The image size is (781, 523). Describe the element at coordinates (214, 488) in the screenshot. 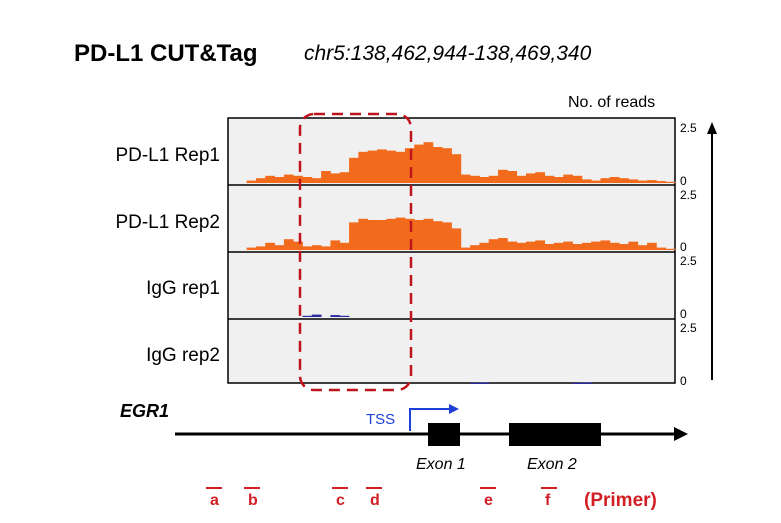

I see `primer-bar-a` at that location.